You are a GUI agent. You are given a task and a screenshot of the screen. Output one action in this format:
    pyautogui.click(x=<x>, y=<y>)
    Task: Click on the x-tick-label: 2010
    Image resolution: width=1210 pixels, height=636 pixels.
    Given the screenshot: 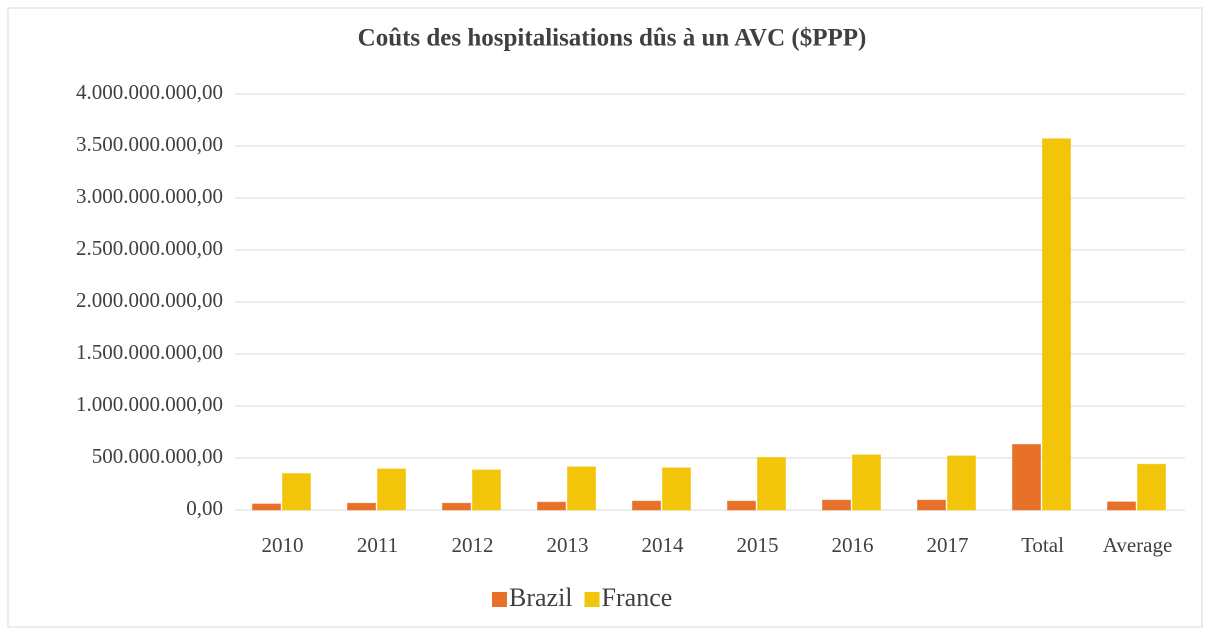 What is the action you would take?
    pyautogui.click(x=283, y=545)
    